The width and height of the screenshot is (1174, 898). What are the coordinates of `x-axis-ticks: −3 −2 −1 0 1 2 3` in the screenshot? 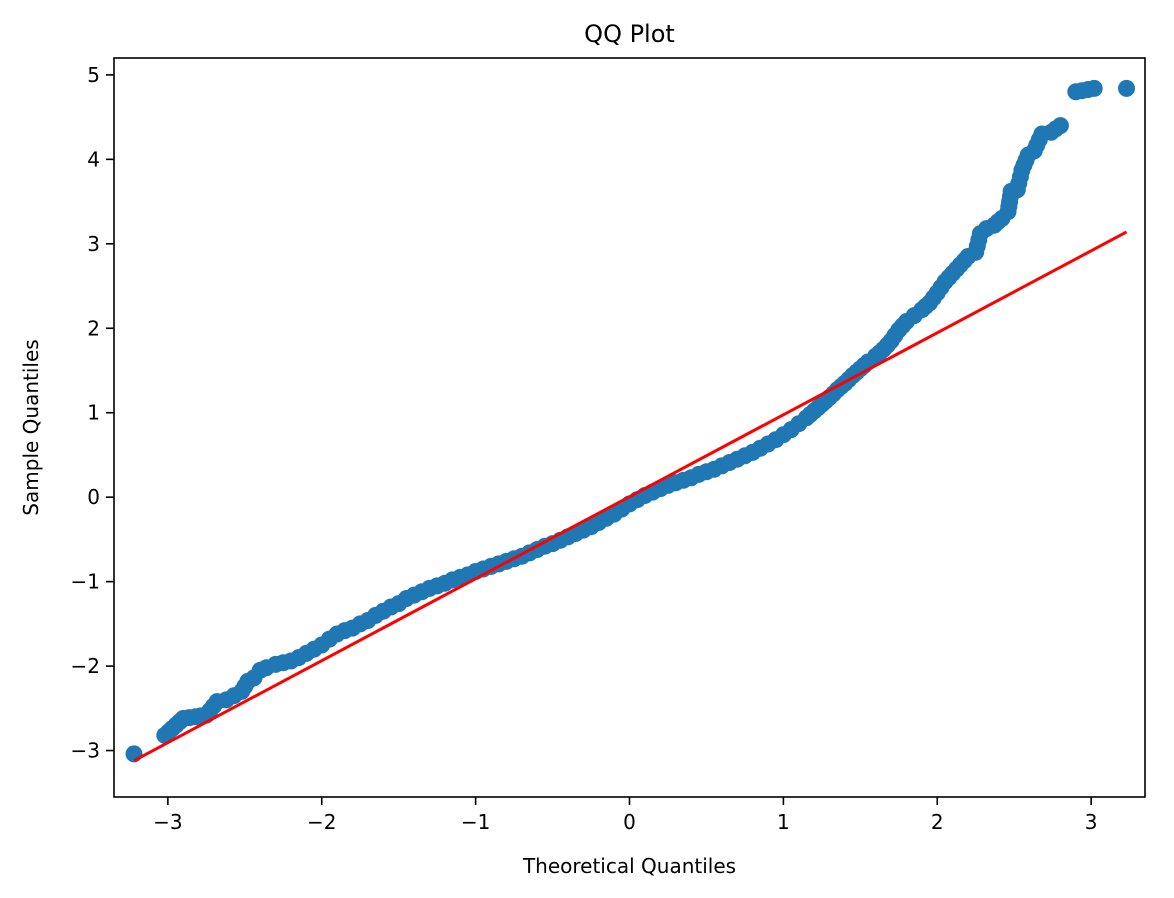 It's located at (625, 815).